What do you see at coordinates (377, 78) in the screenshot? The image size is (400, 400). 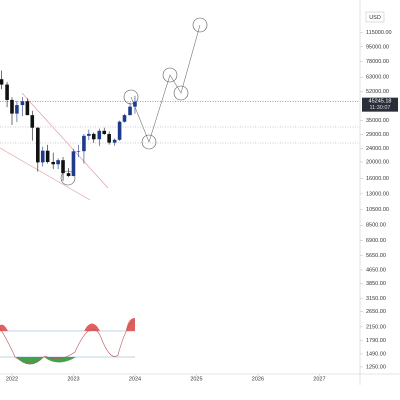 I see `y-tick-label: 63000.00` at bounding box center [377, 78].